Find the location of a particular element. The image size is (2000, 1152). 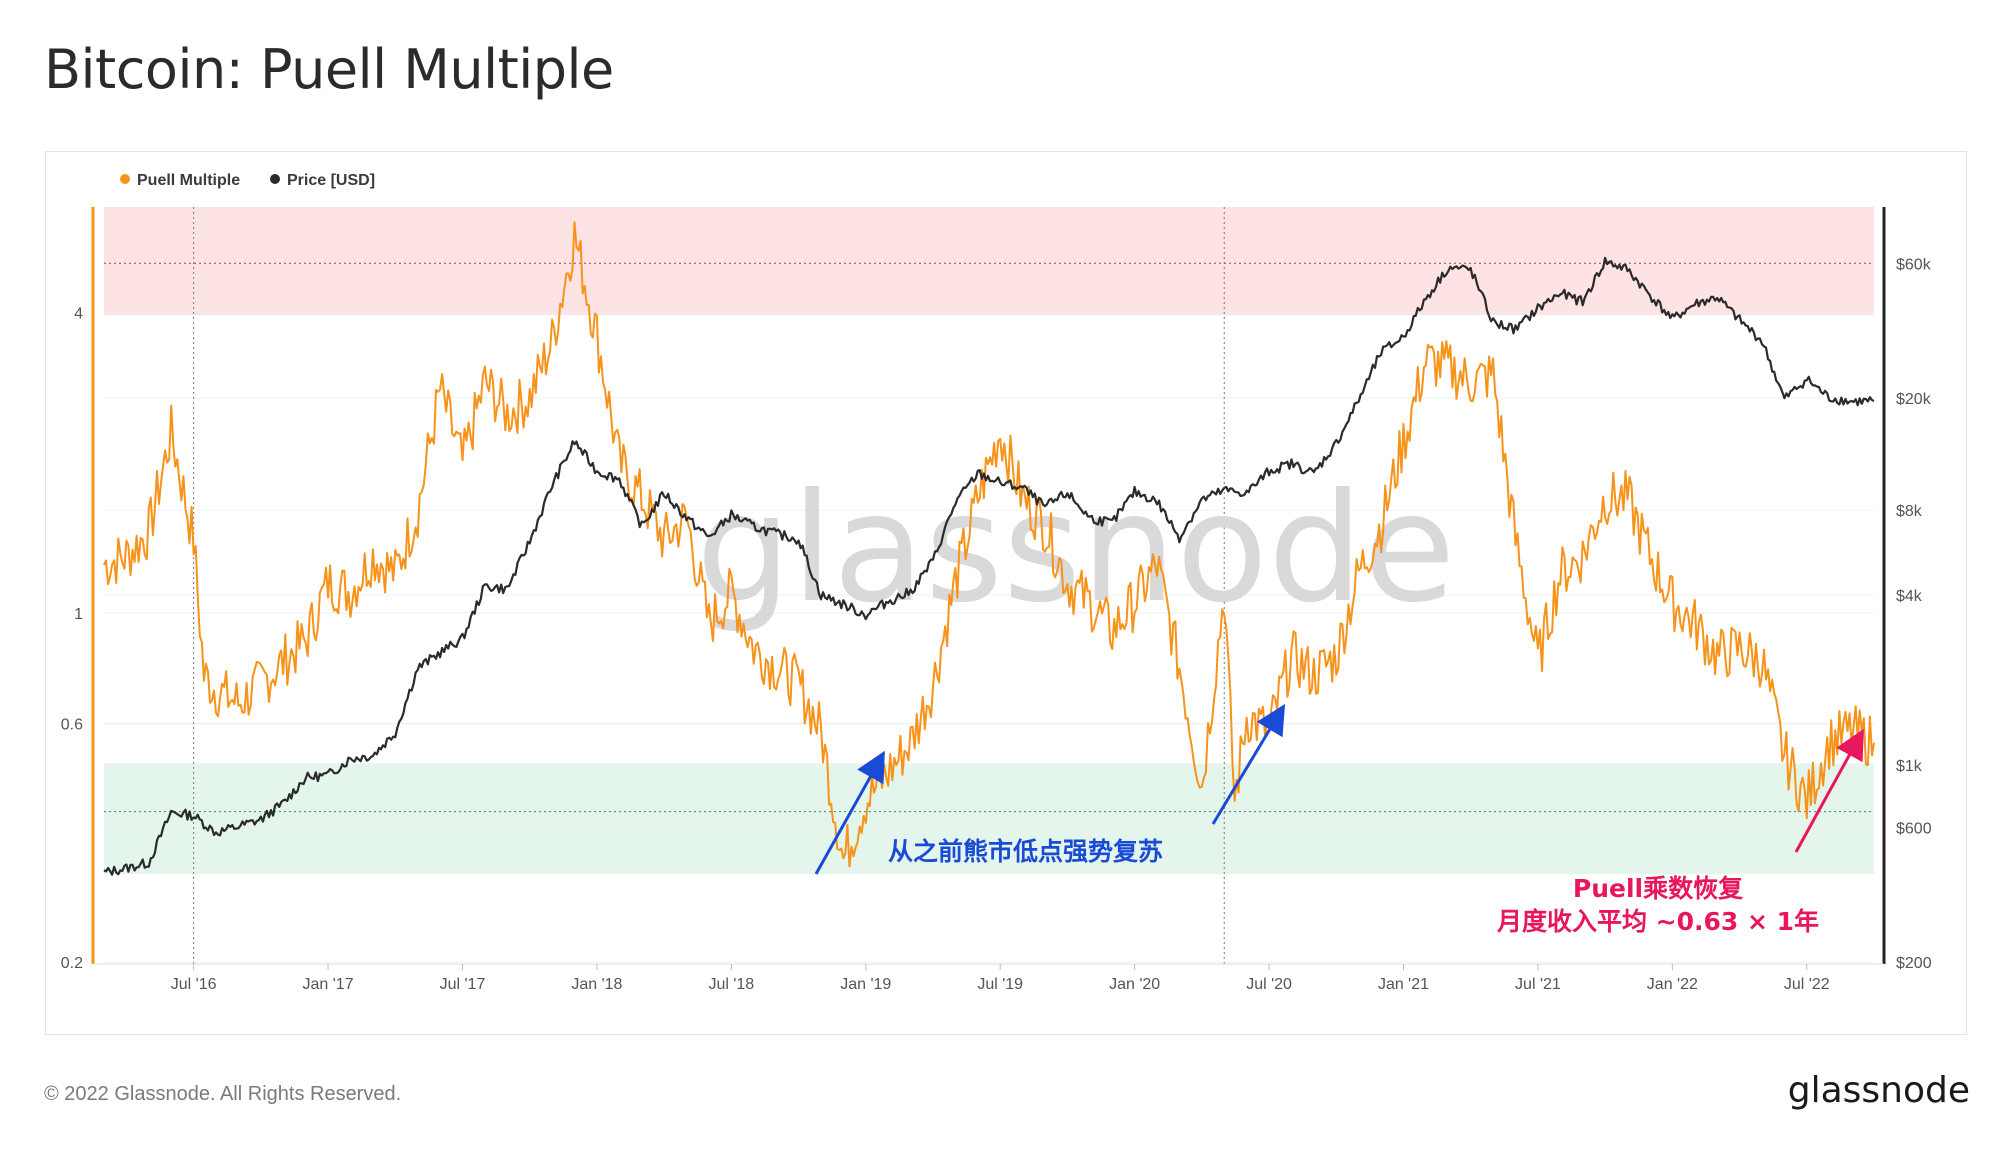

recovery-arrow-2022 is located at coordinates (1829, 790).